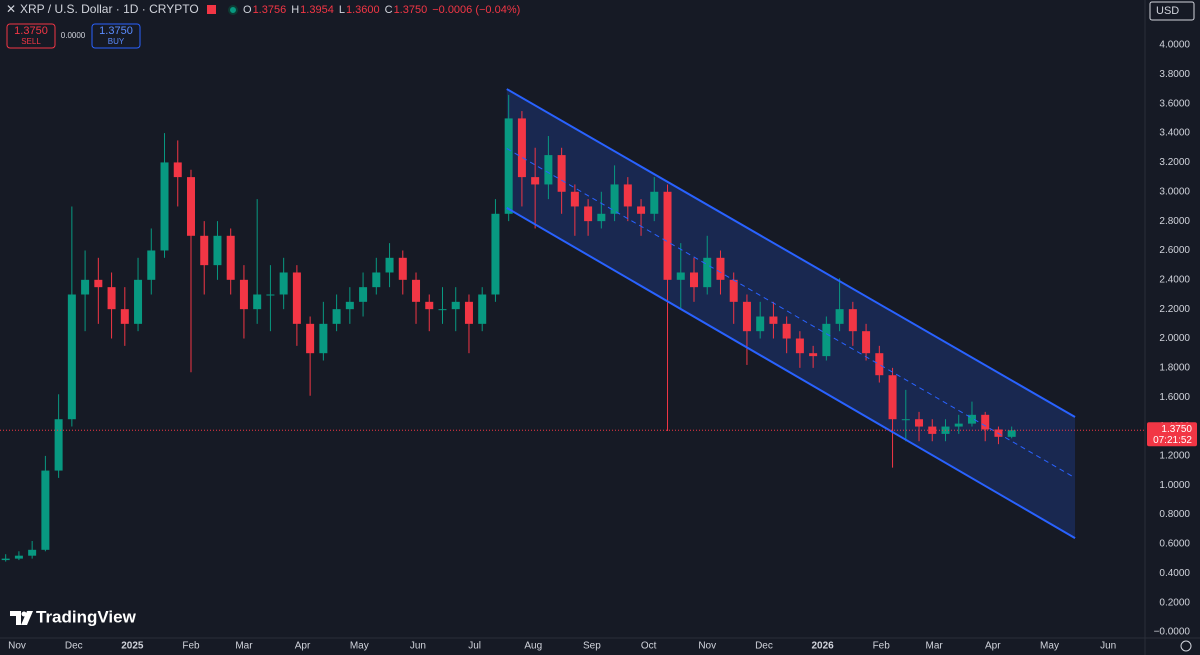 This screenshot has width=1200, height=655. What do you see at coordinates (764, 646) in the screenshot?
I see `x-tick-label: Dec` at bounding box center [764, 646].